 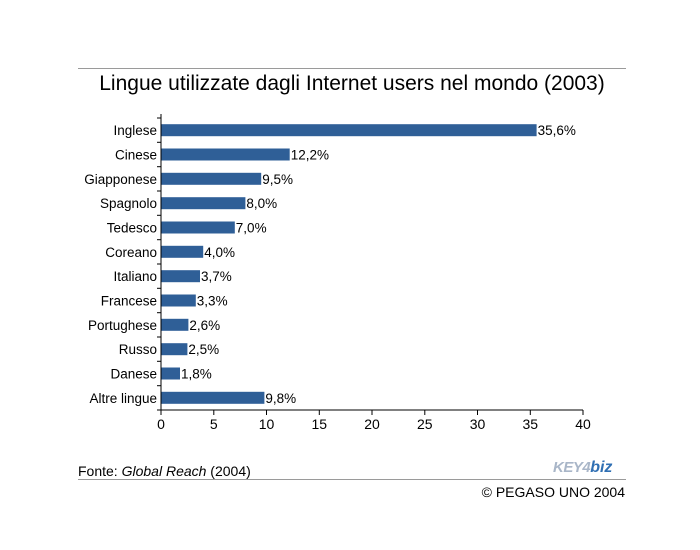 What do you see at coordinates (216, 276) in the screenshot?
I see `value-label-6: 3,7%` at bounding box center [216, 276].